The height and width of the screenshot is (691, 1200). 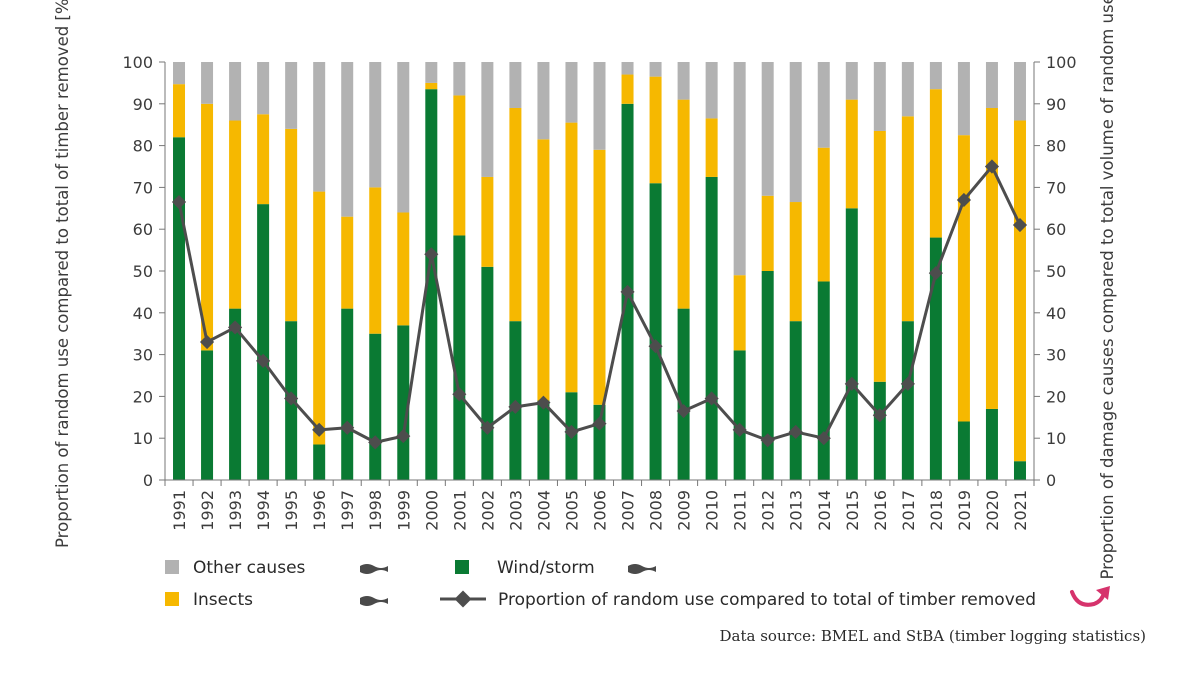 What do you see at coordinates (235, 214) in the screenshot?
I see `bar-insects-1993` at bounding box center [235, 214].